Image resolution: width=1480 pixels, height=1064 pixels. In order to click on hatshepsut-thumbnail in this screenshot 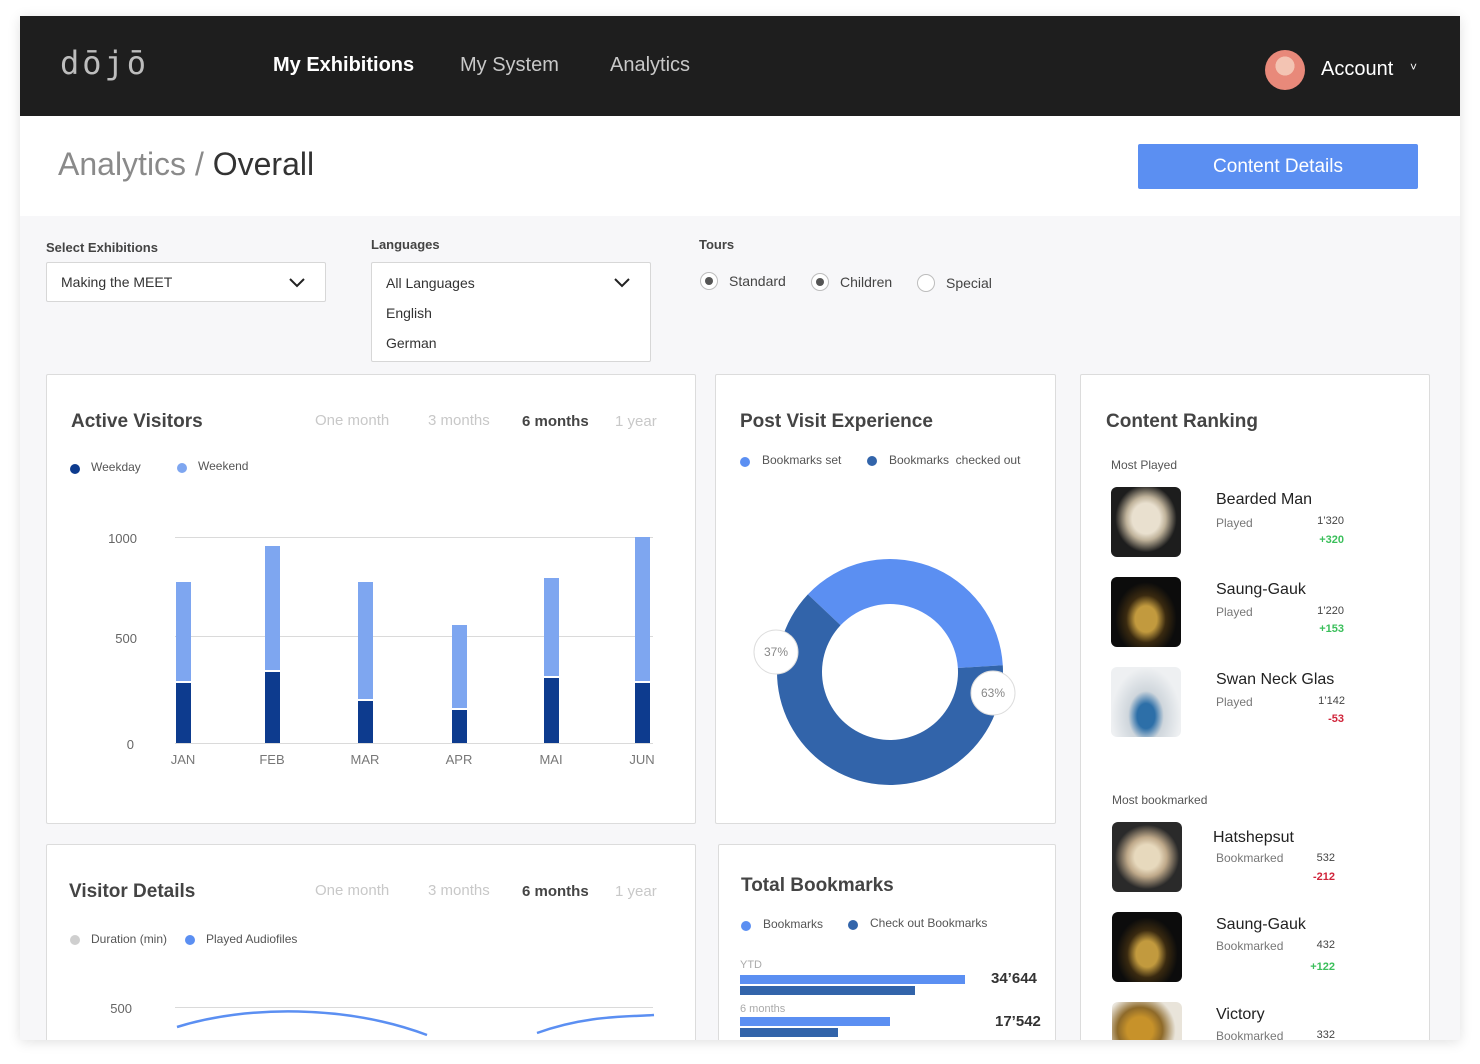, I will do `click(1147, 857)`.